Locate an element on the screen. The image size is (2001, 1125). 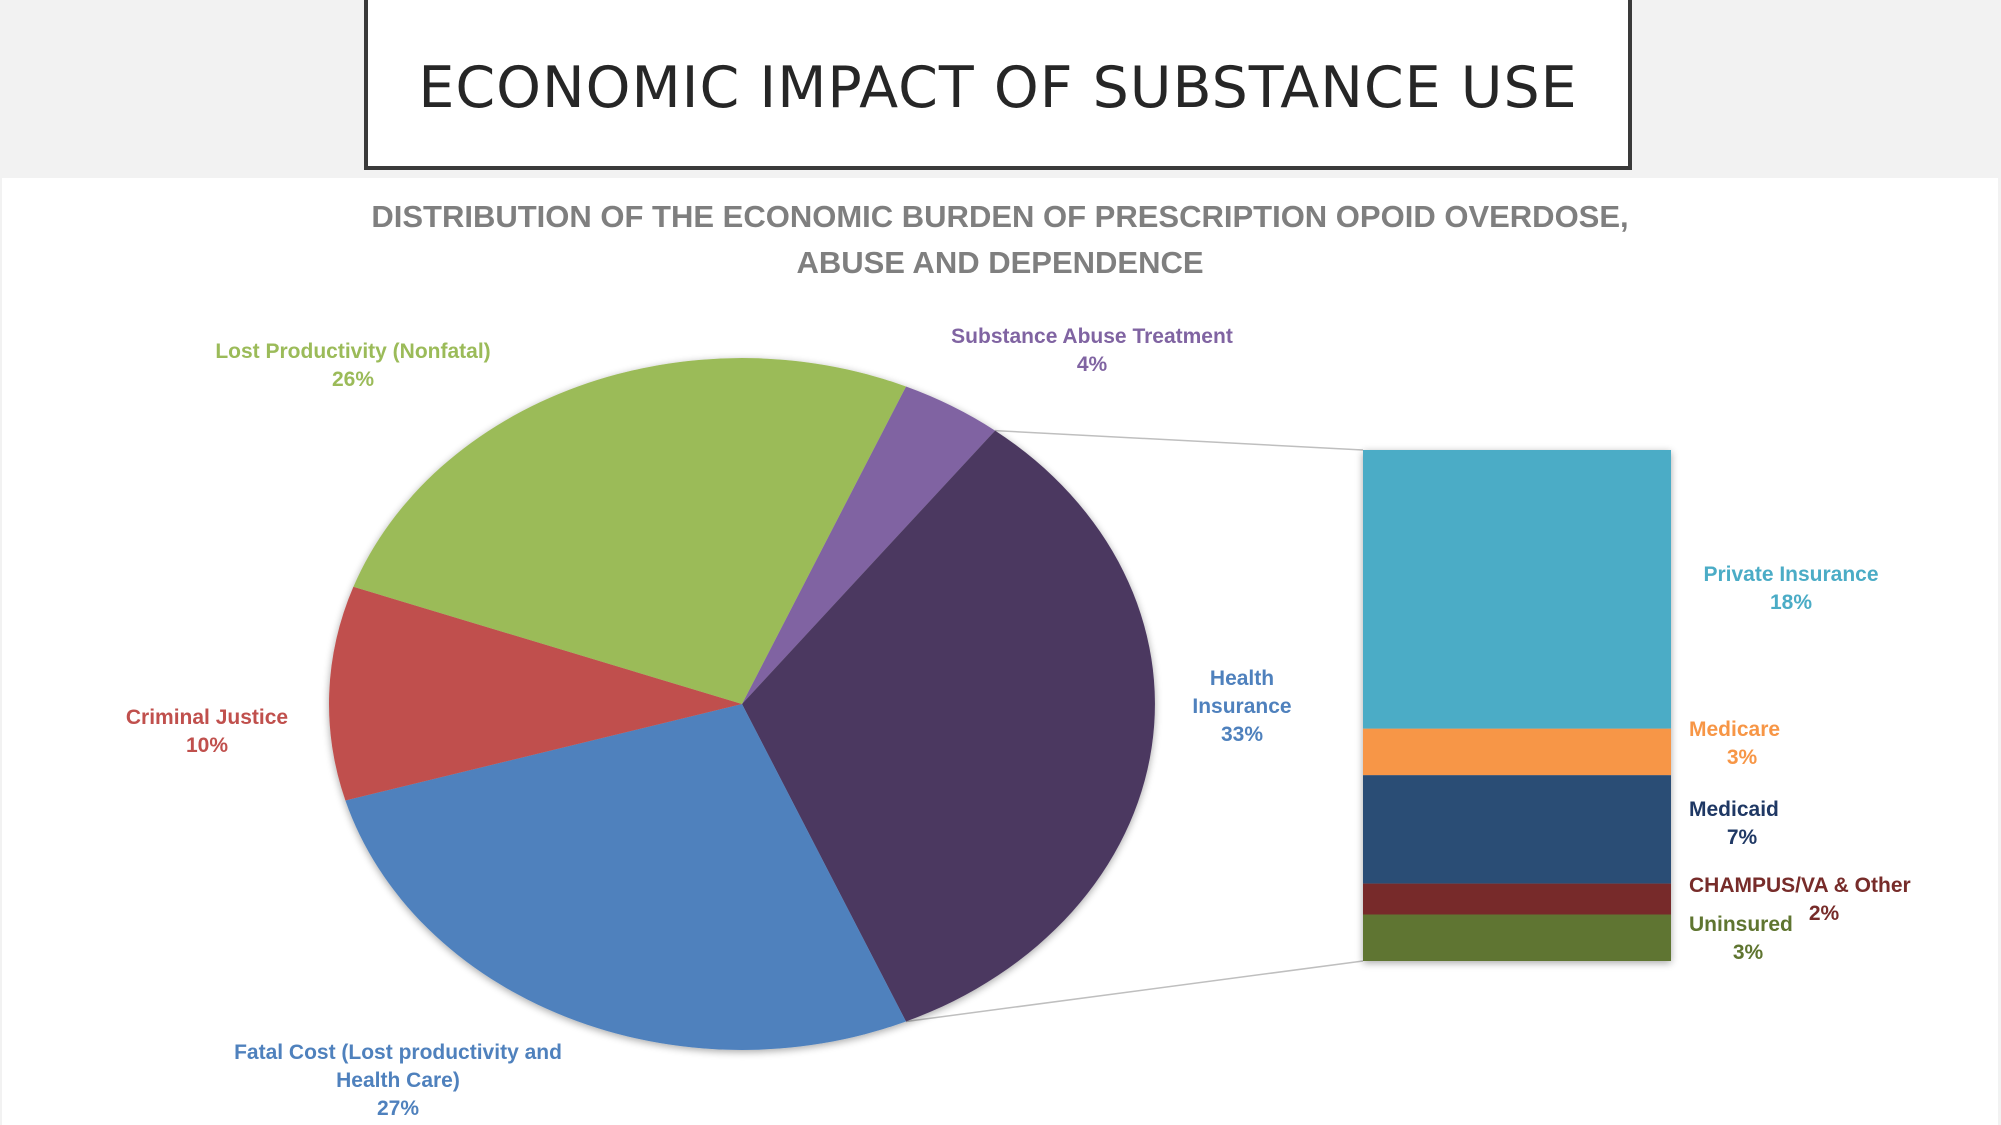
chart-title-line-2: ABUSE AND DEPENDENCE is located at coordinates (999, 262).